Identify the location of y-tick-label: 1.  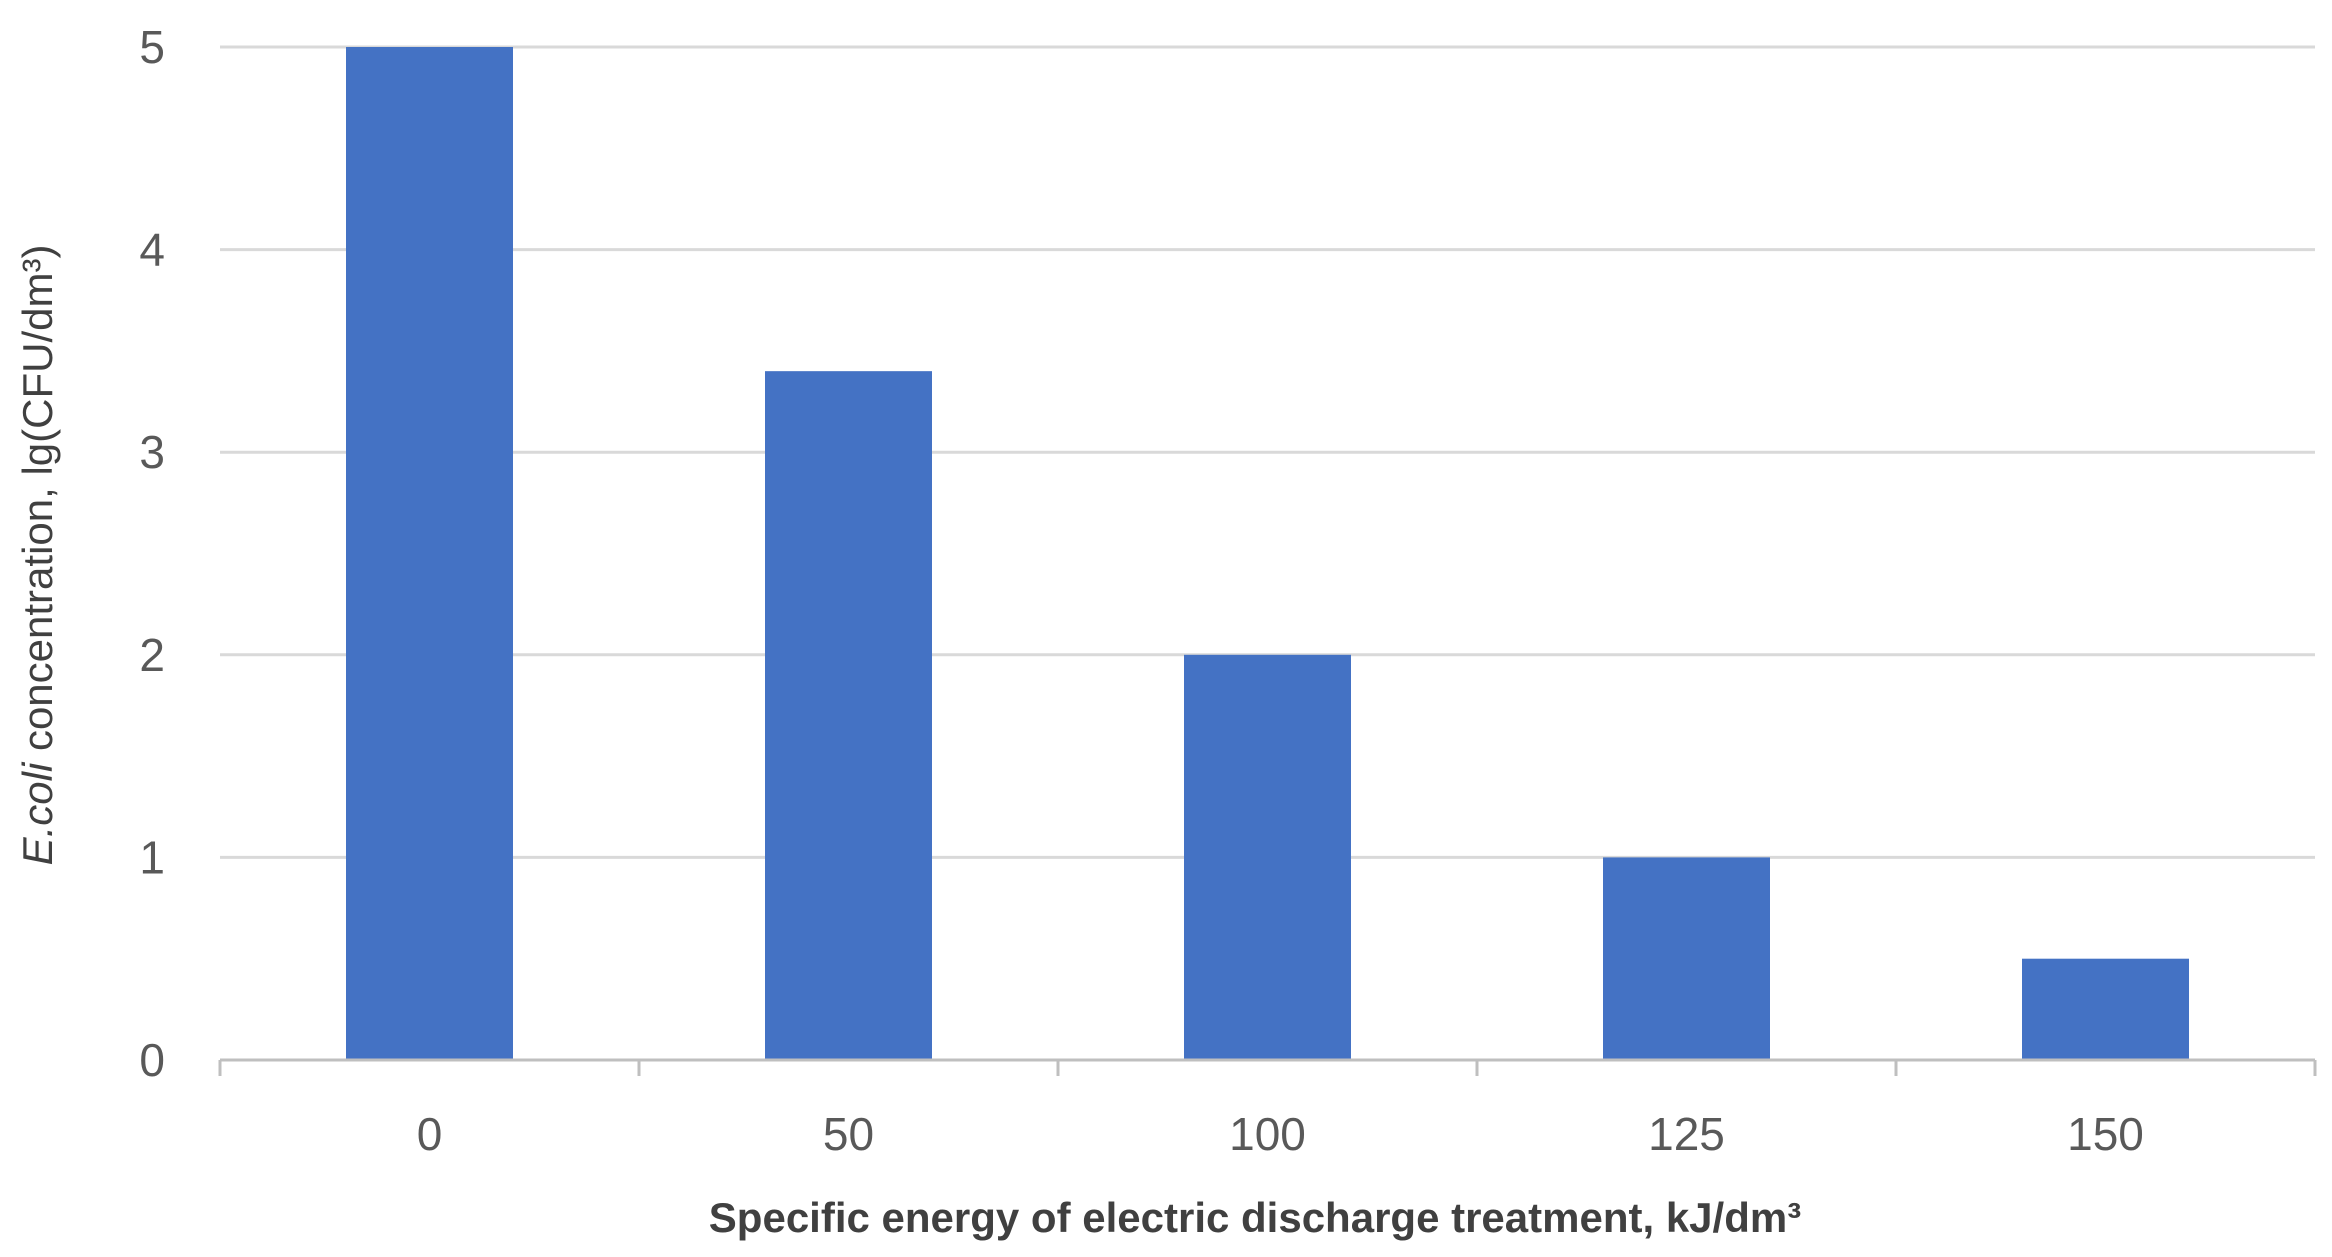
(152, 857).